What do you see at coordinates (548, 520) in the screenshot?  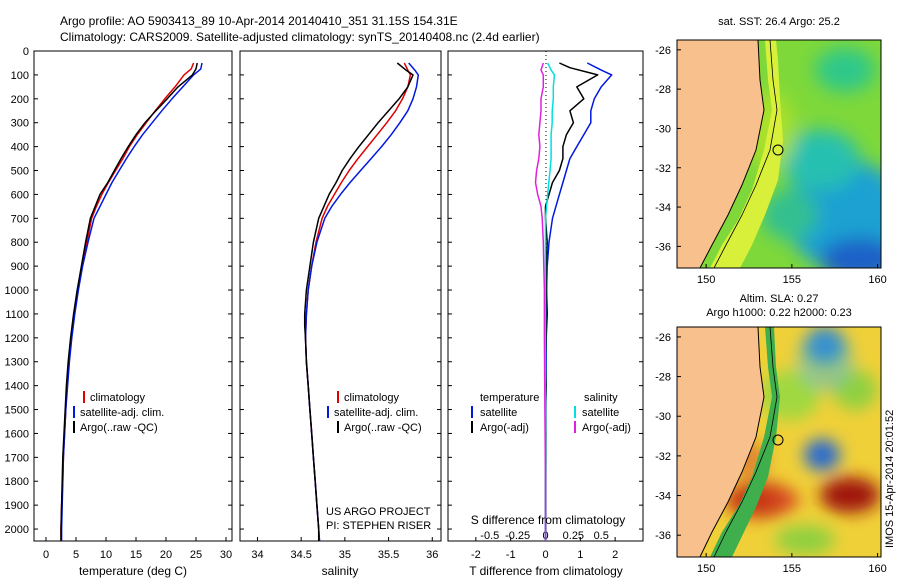 I see `s-difference-axis-label: S difference from climatology` at bounding box center [548, 520].